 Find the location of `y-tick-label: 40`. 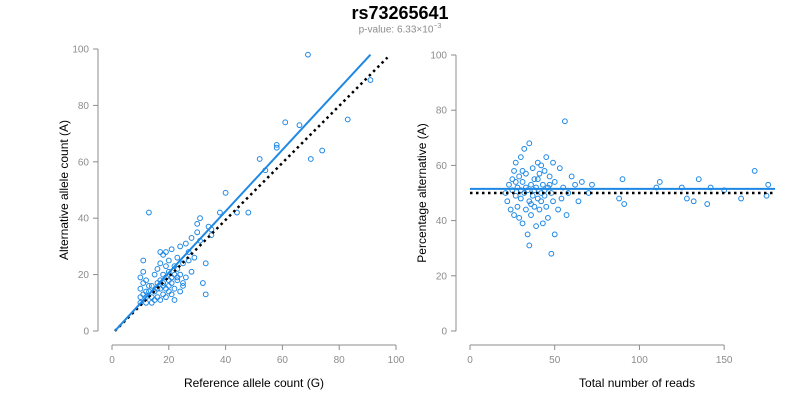

y-tick-label: 40 is located at coordinates (84, 219).